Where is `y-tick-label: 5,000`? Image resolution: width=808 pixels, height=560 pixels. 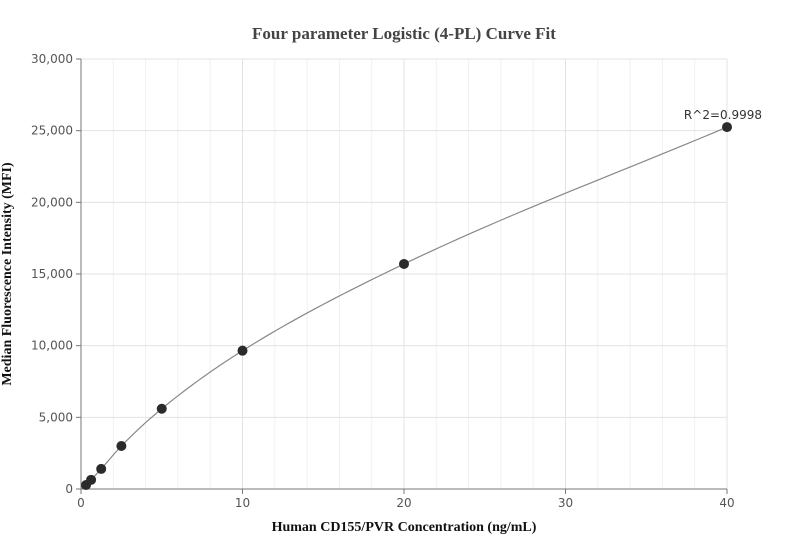
y-tick-label: 5,000 is located at coordinates (56, 417).